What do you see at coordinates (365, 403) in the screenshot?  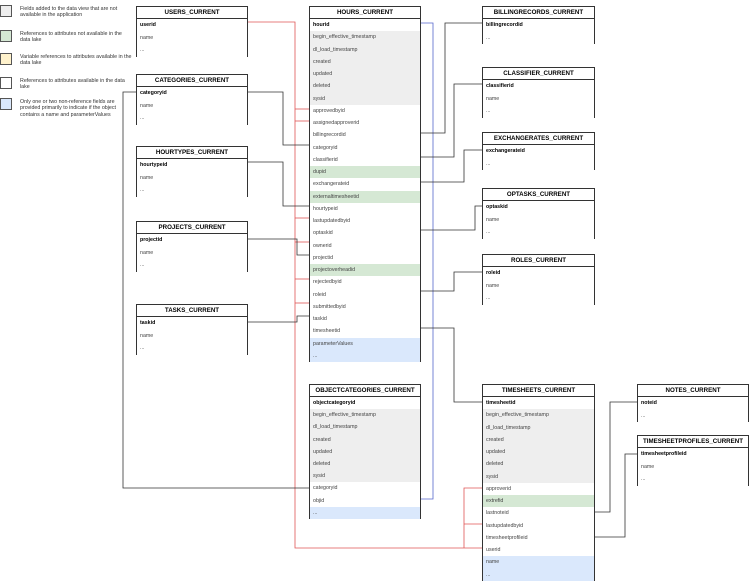 I see `table-field: objectcategoryid` at bounding box center [365, 403].